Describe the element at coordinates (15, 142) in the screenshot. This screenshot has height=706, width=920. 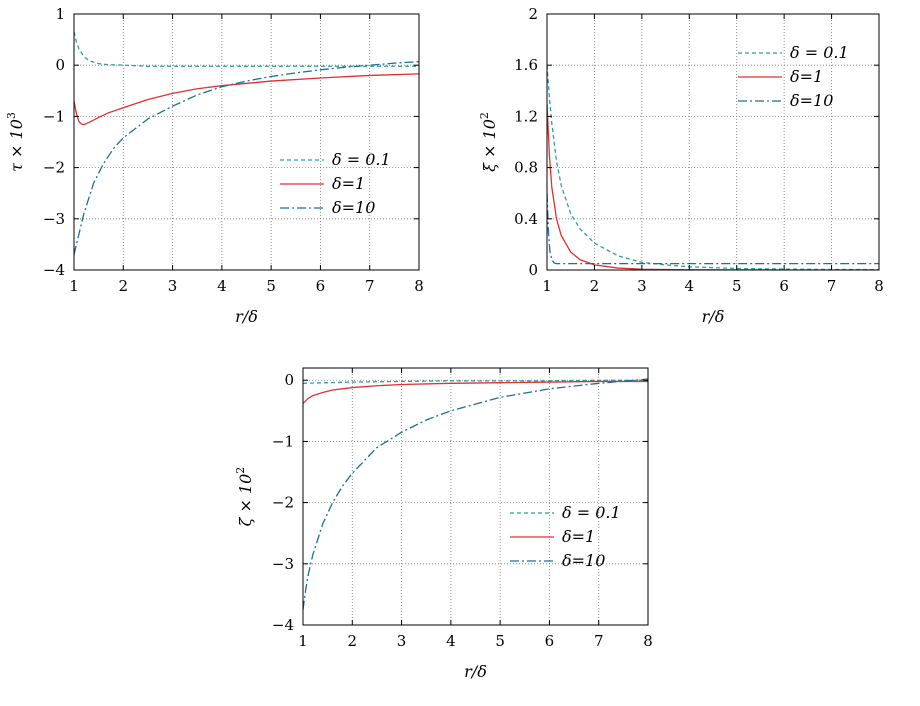
I see `y-axis-label: τ × 103` at that location.